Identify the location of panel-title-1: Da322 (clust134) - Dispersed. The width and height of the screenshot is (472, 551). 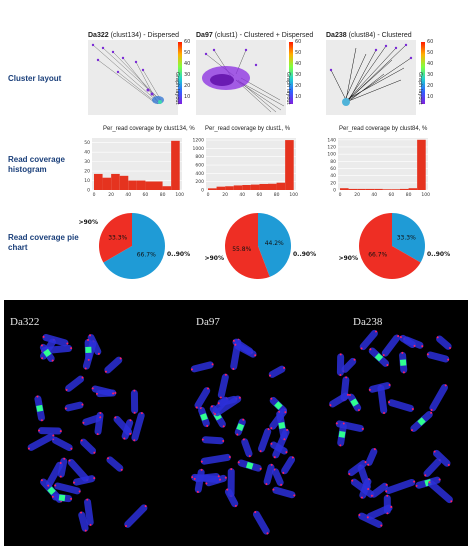
(134, 35).